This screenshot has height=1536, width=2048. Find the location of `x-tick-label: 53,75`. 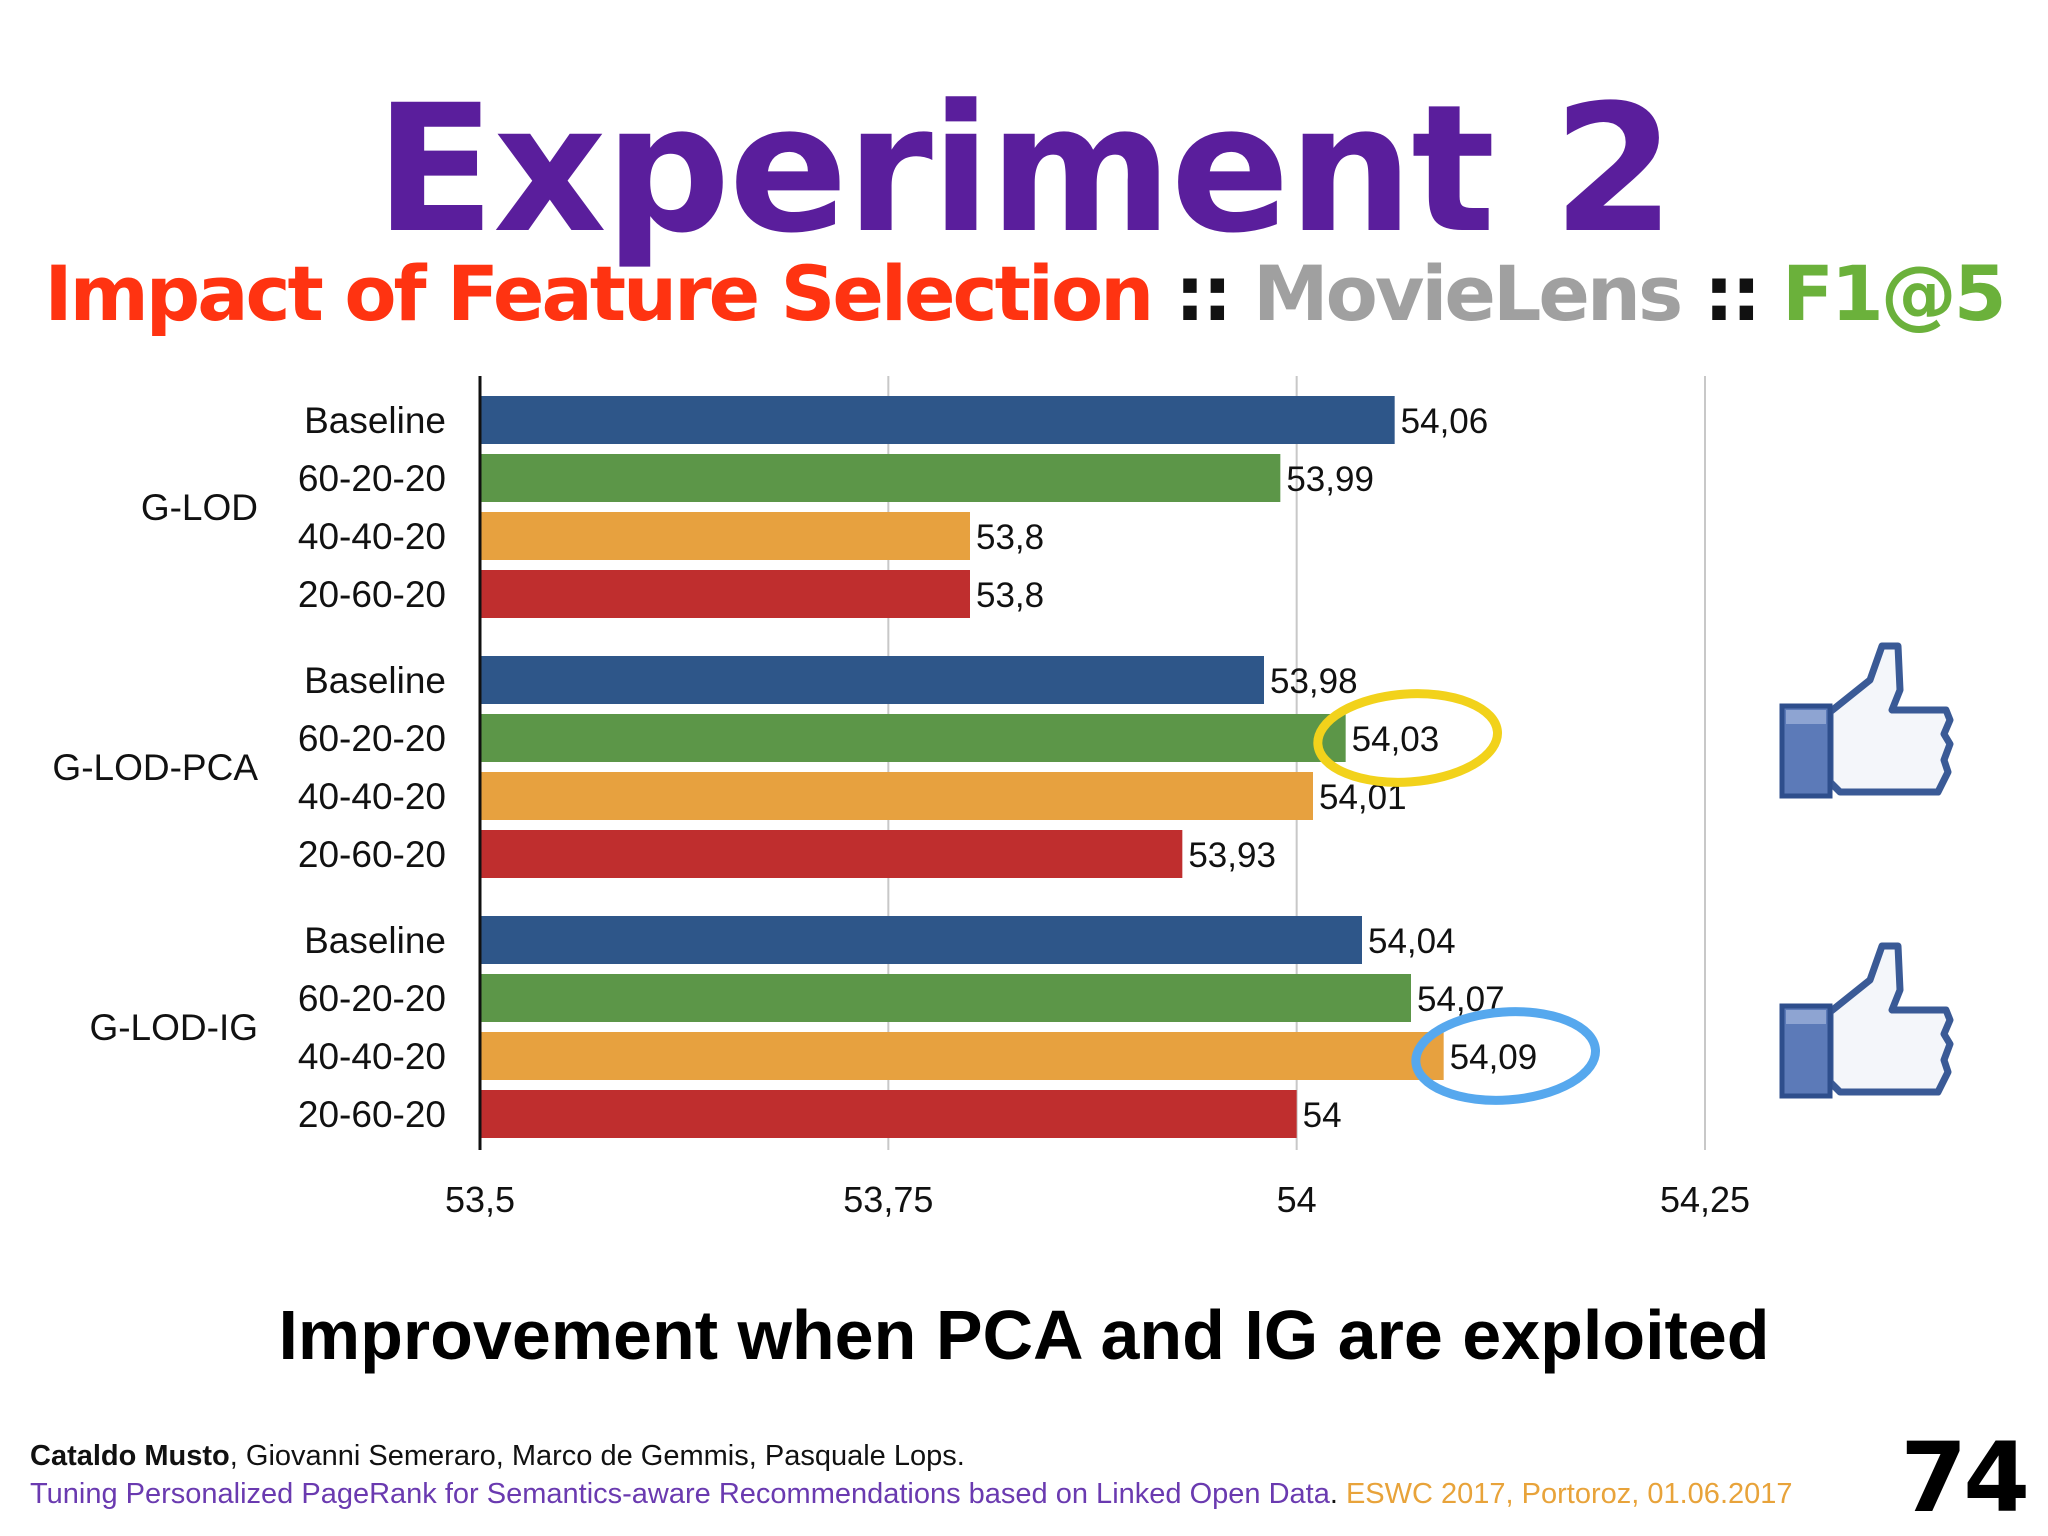

x-tick-label: 53,75 is located at coordinates (888, 1199).